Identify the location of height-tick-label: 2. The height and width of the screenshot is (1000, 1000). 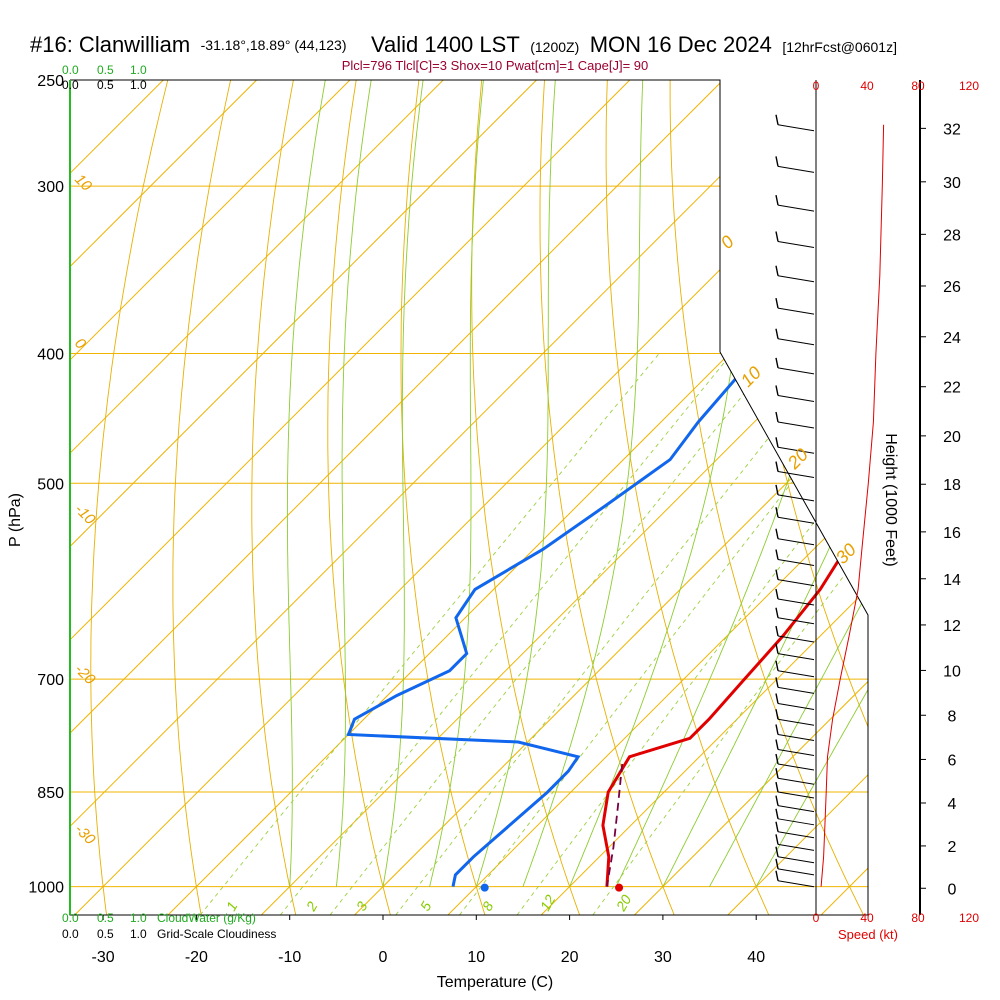
(952, 847).